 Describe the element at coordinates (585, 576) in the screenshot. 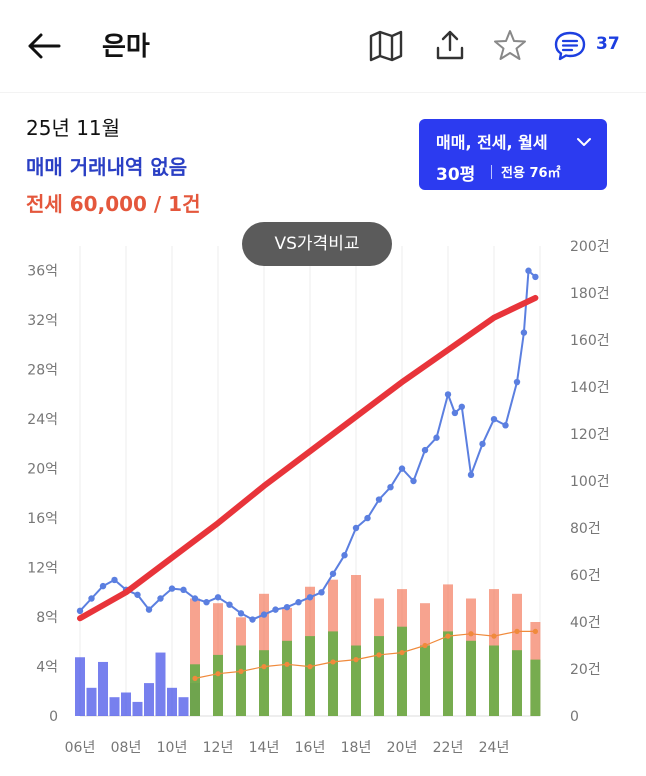

I see `y-right-tick-label: 60건` at that location.